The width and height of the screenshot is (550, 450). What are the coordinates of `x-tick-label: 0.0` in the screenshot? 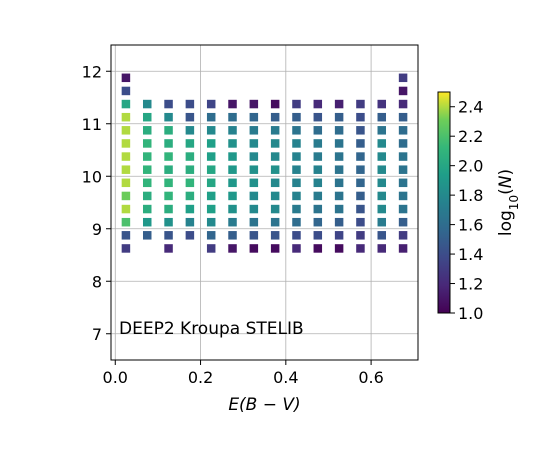 It's located at (115, 377).